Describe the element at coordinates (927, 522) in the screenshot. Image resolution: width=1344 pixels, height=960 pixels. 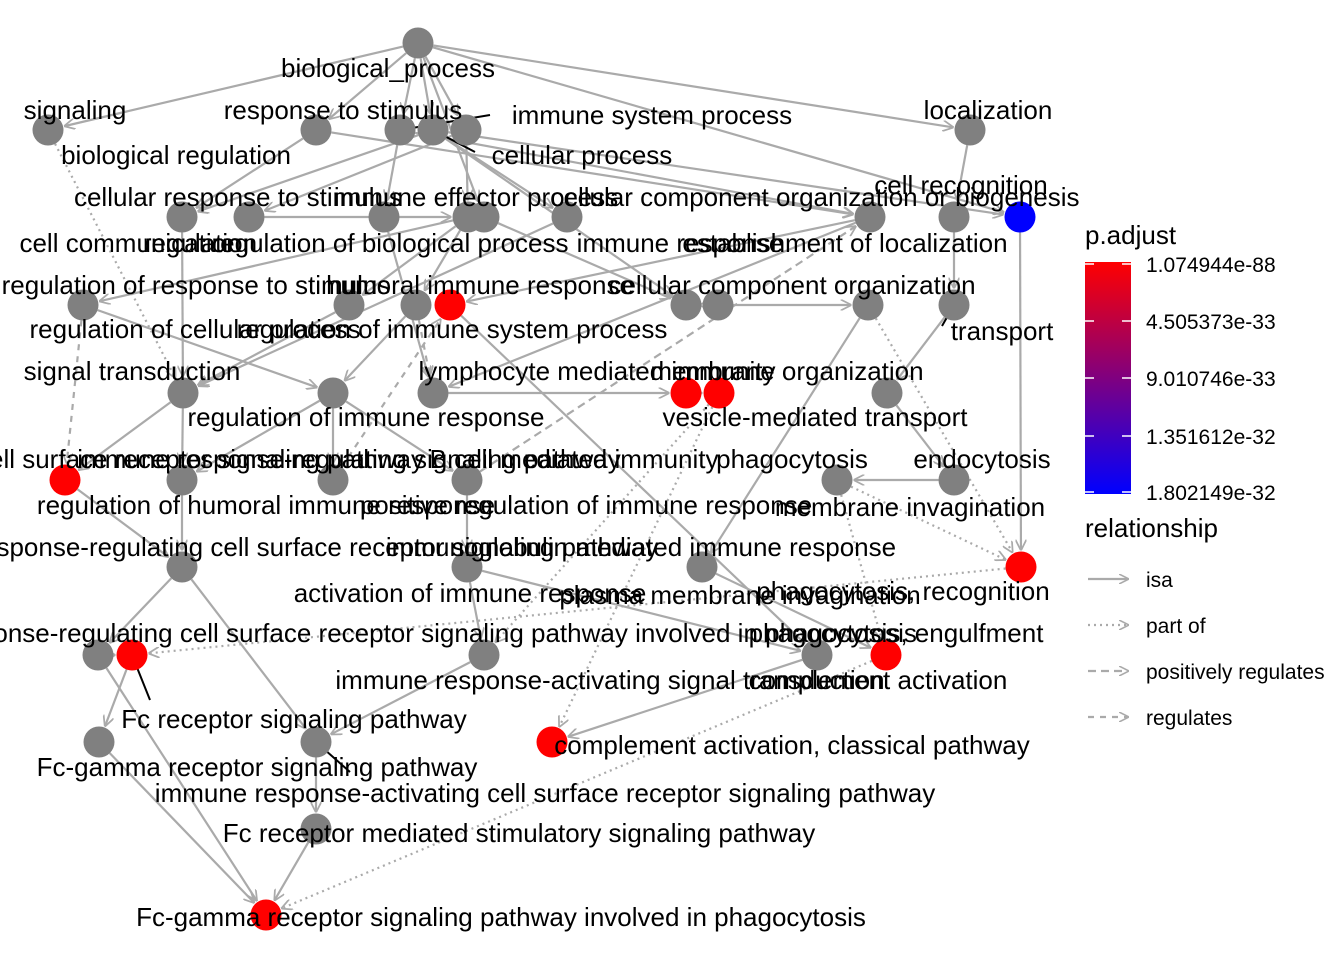
I see `edge-part-of` at that location.